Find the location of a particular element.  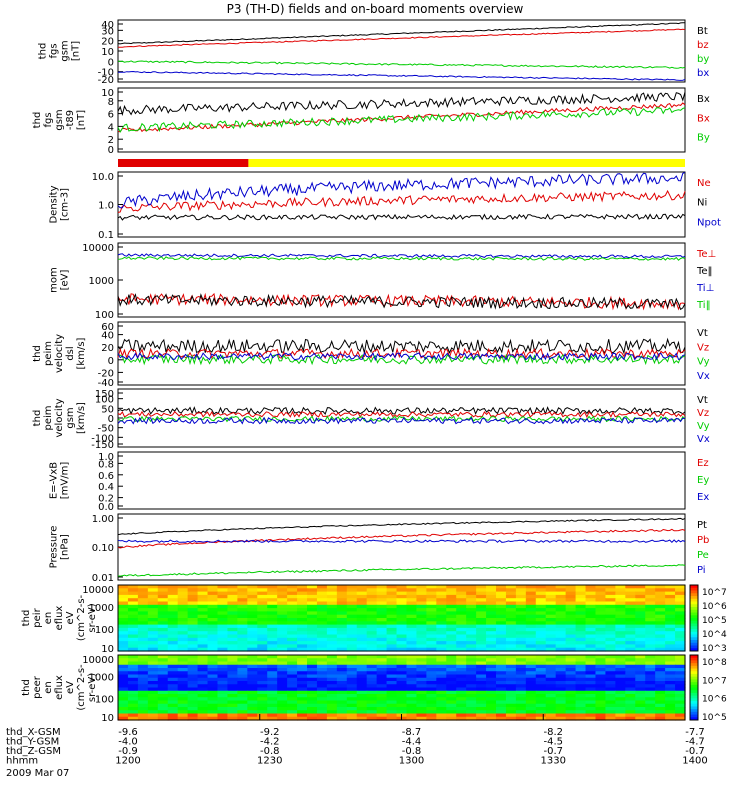

series-line-Pi is located at coordinates (401, 541).